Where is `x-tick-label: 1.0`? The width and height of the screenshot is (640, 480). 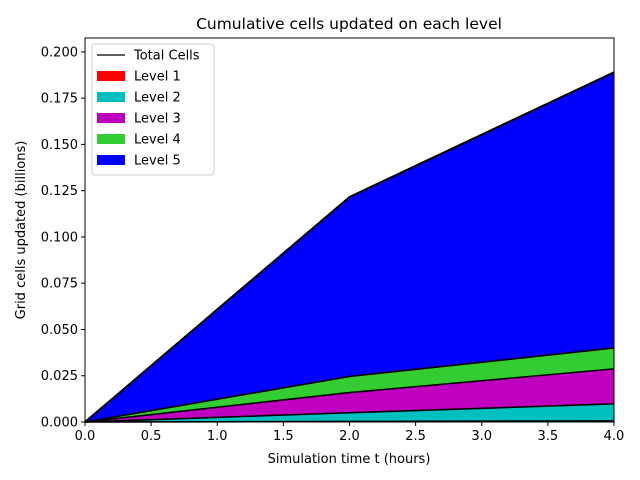 x-tick-label: 1.0 is located at coordinates (217, 436).